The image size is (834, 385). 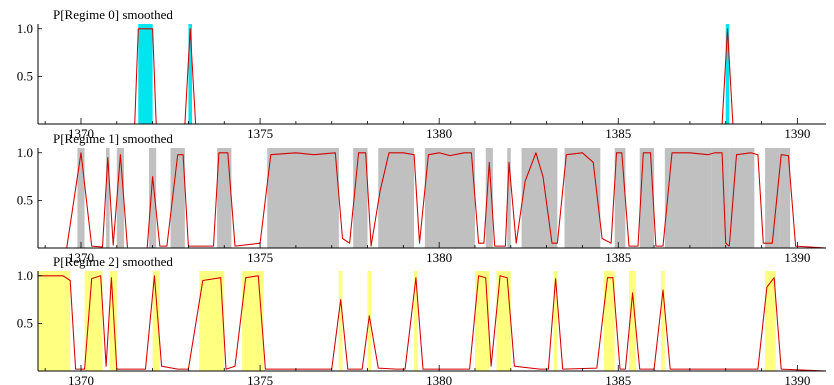 What do you see at coordinates (260, 379) in the screenshot?
I see `regime-2-x-tick-label-1: 1375` at bounding box center [260, 379].